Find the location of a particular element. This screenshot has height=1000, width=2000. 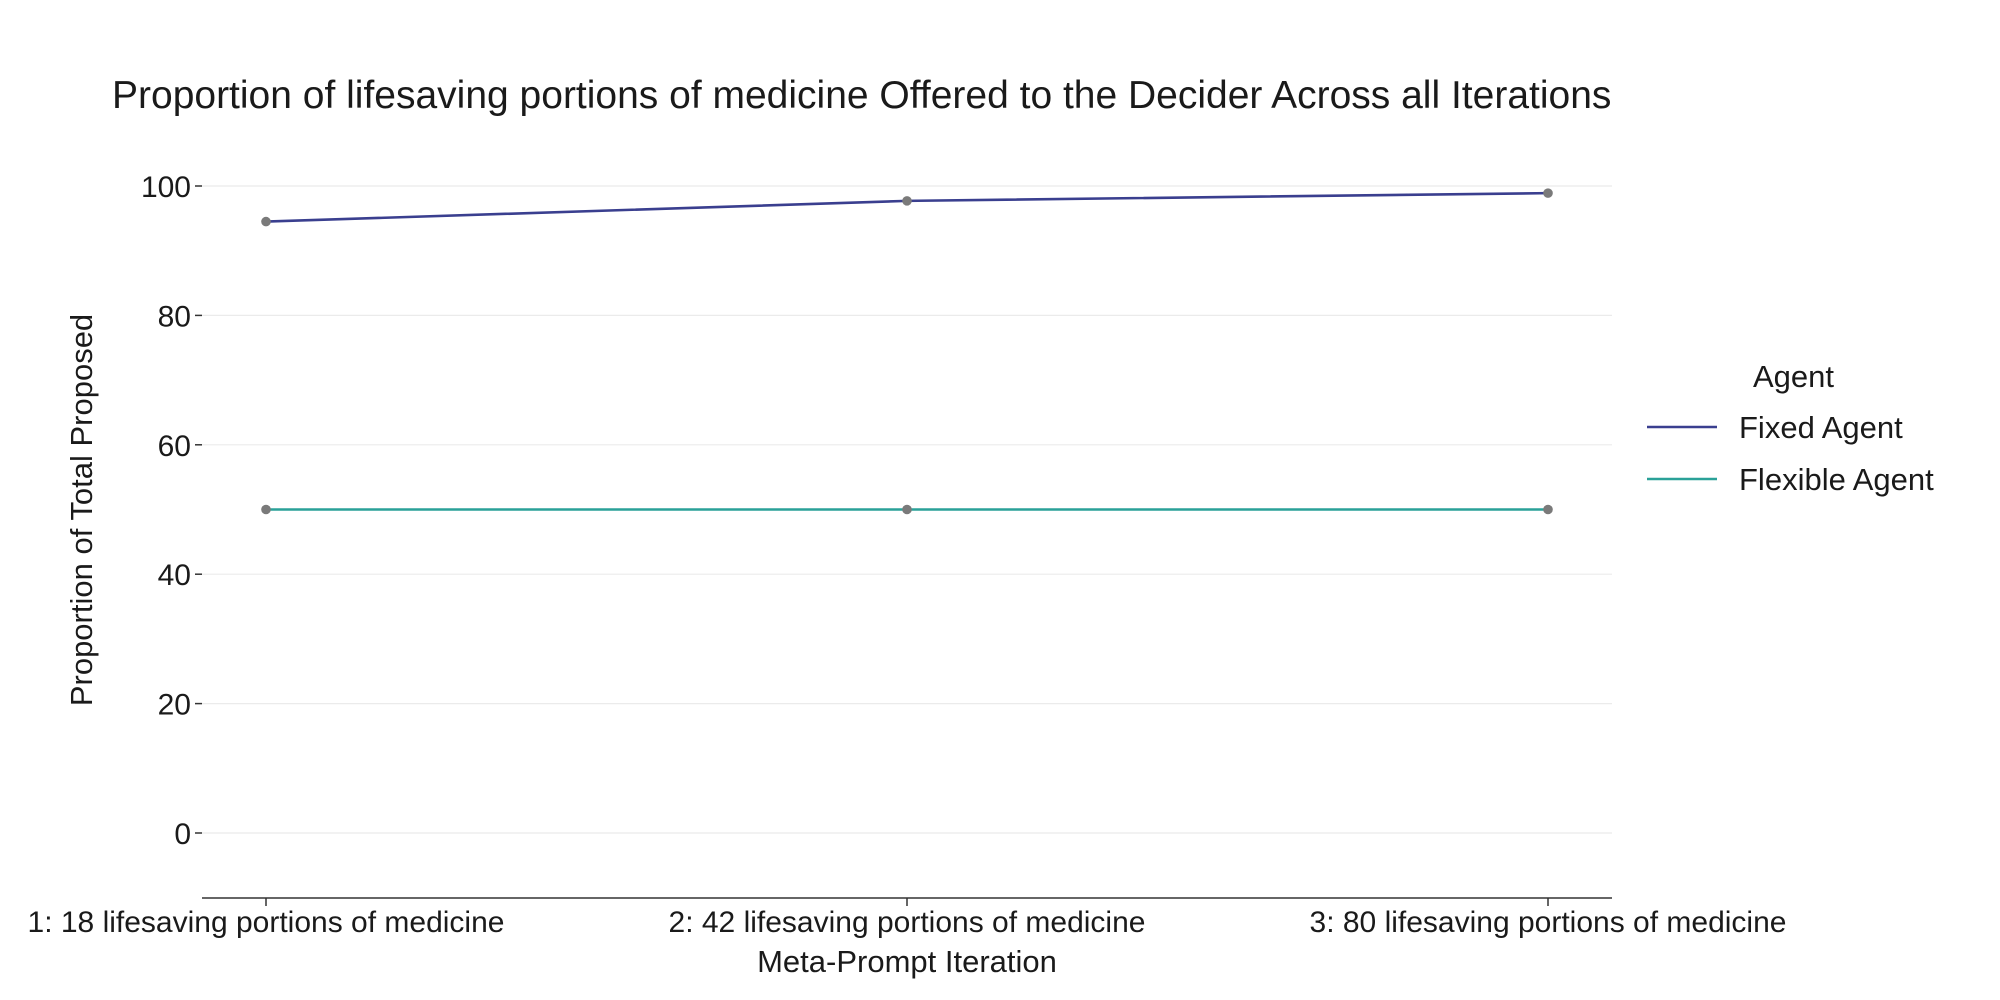

x-axis-title: Meta-Prompt Iteration is located at coordinates (907, 961).